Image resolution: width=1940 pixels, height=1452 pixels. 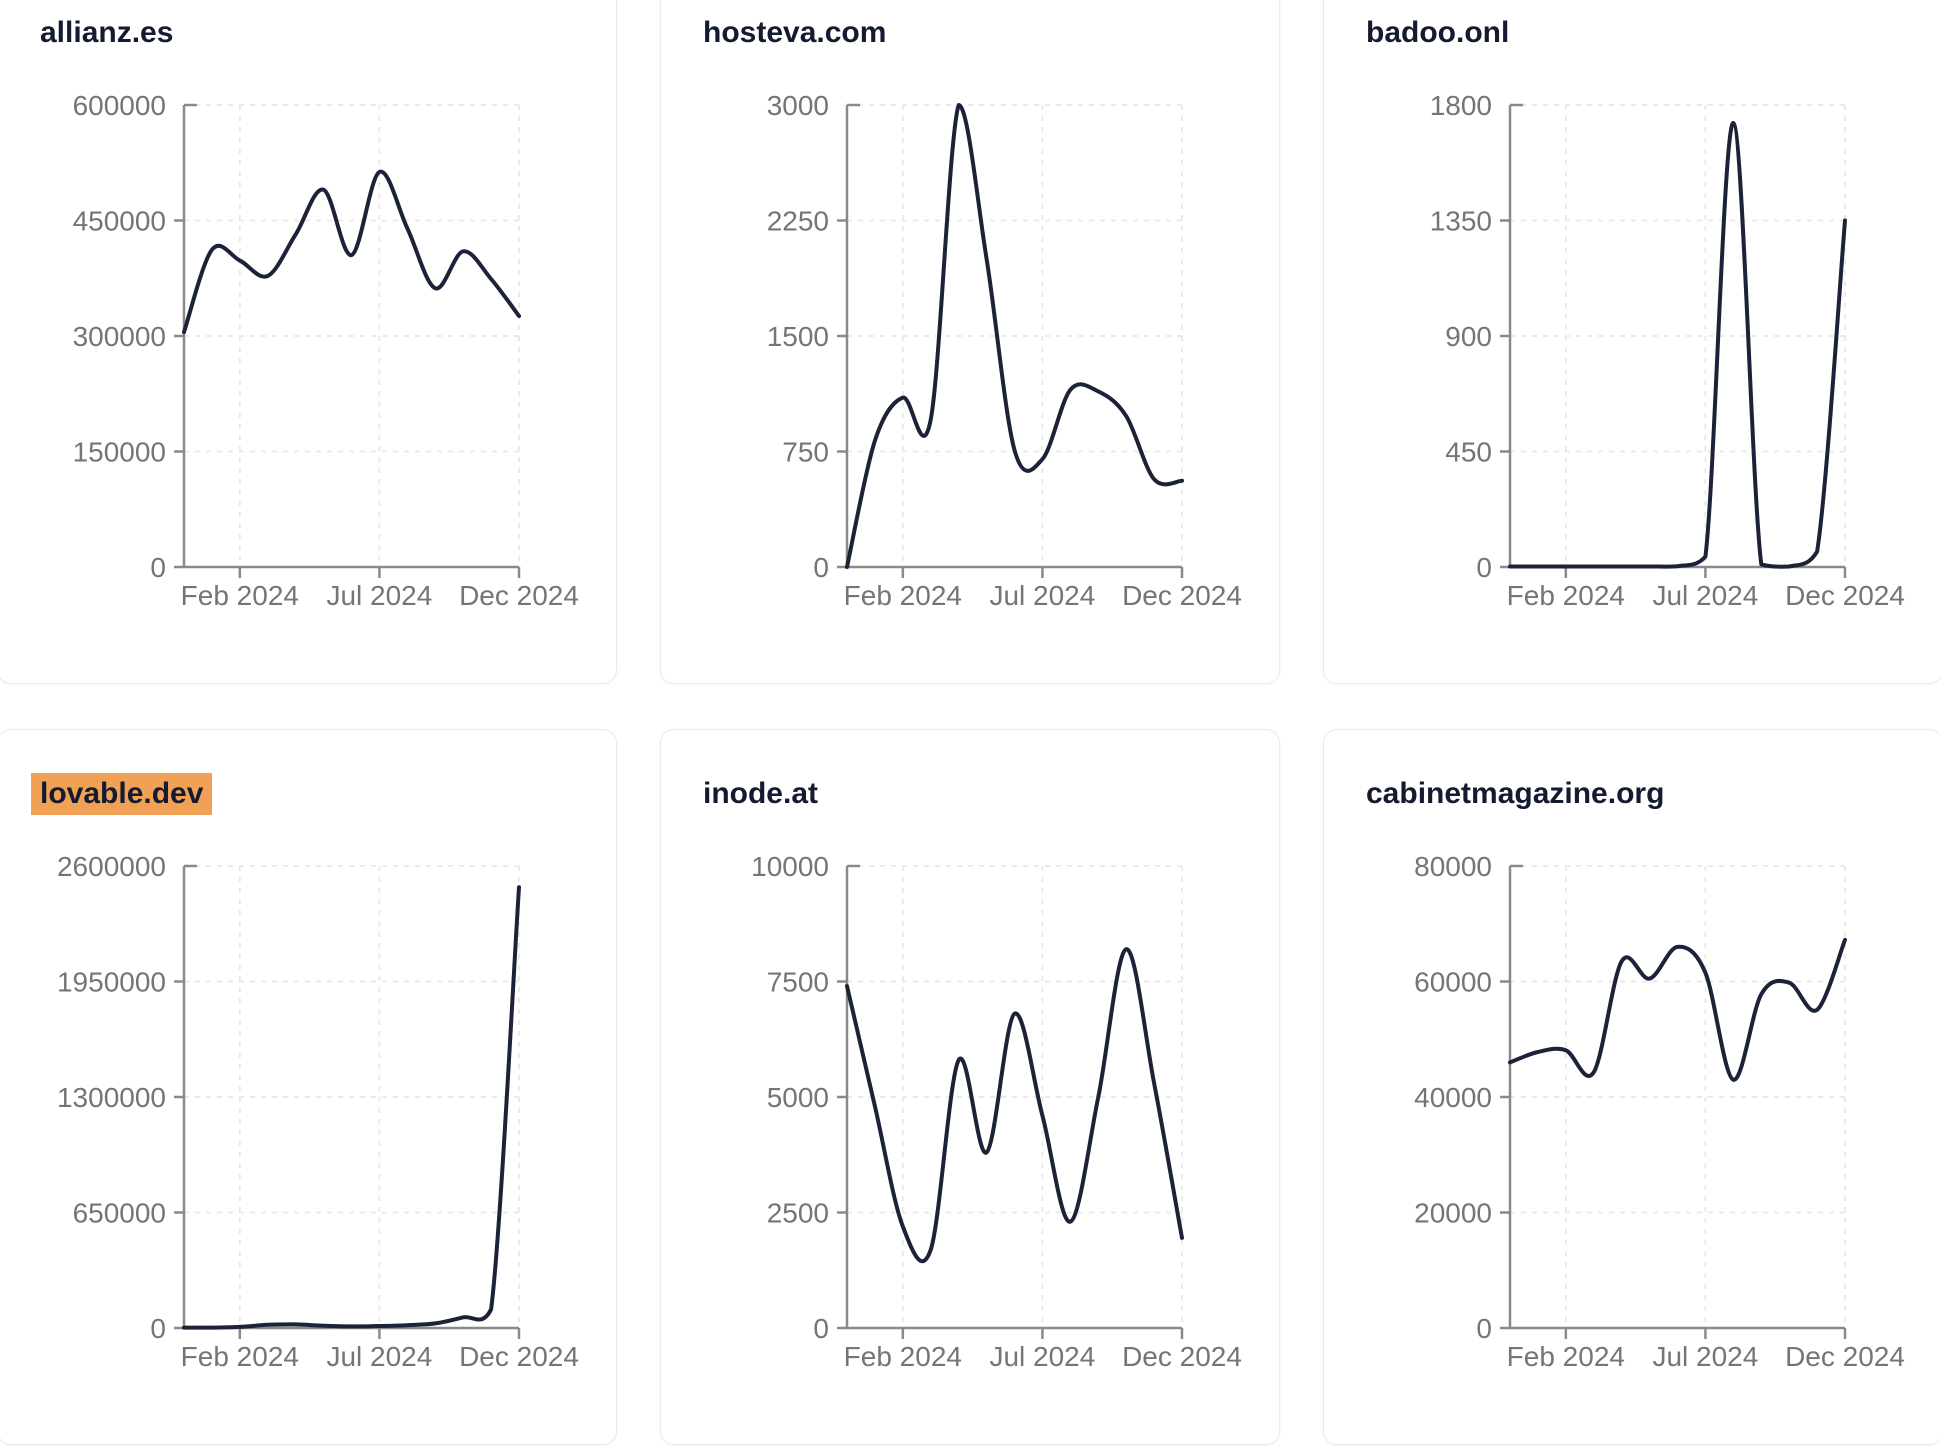 I want to click on line-chart: 0 750 1500 2250 3000 Feb 2024 Jul 2024 Dec 2024, so click(x=1004, y=350).